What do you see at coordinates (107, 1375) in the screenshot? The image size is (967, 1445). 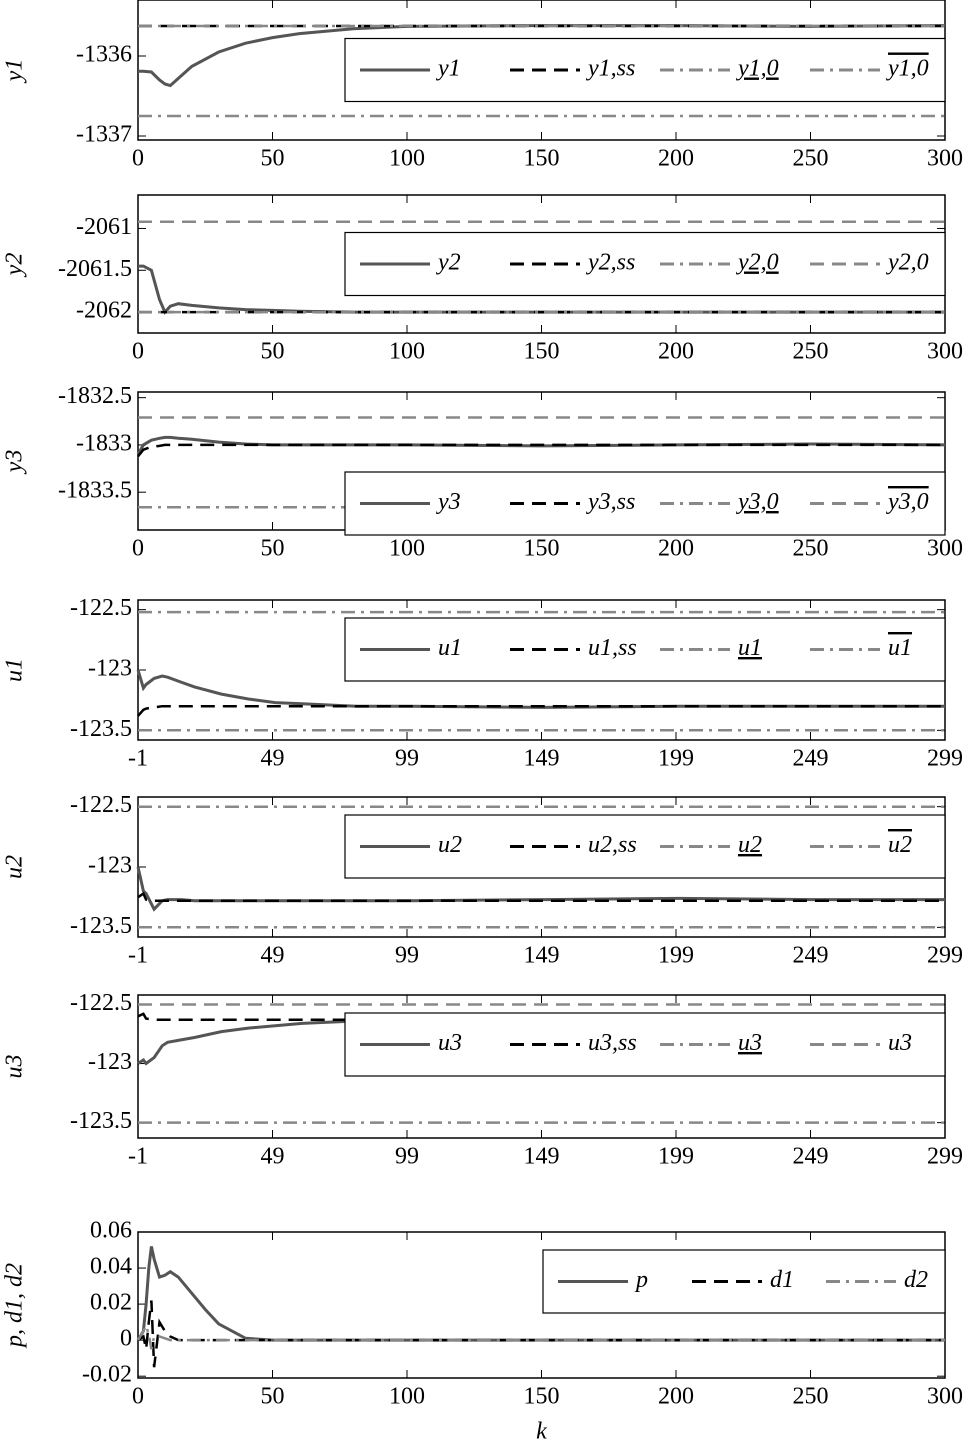 I see `y-tick-label: -0.02` at bounding box center [107, 1375].